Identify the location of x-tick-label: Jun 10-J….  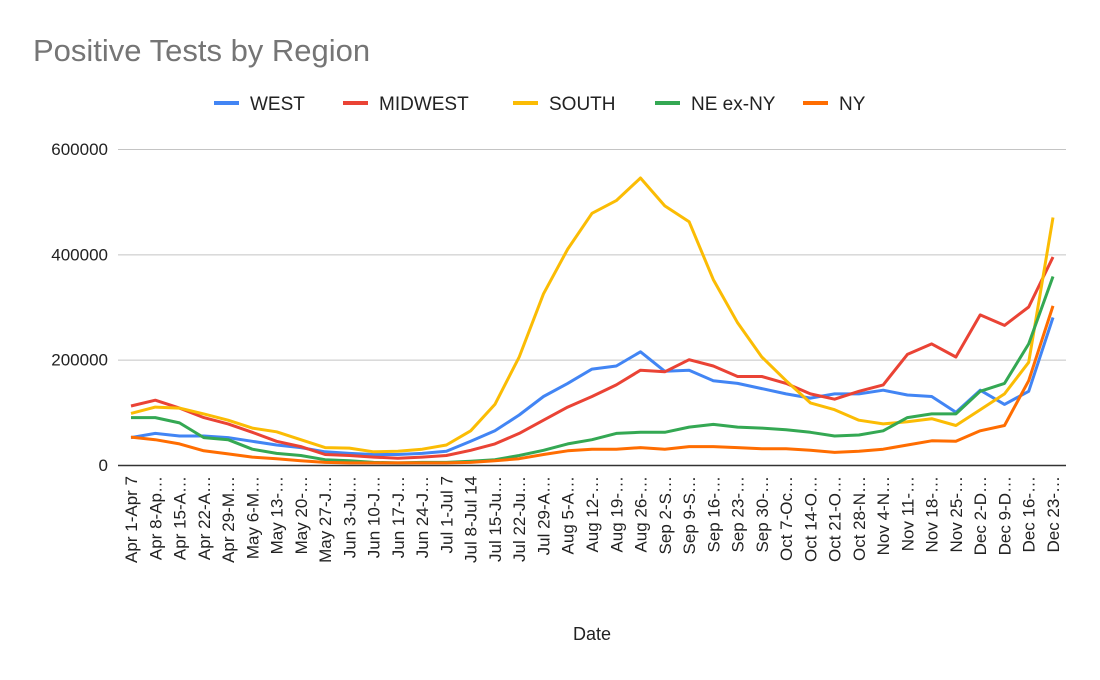
(374, 517).